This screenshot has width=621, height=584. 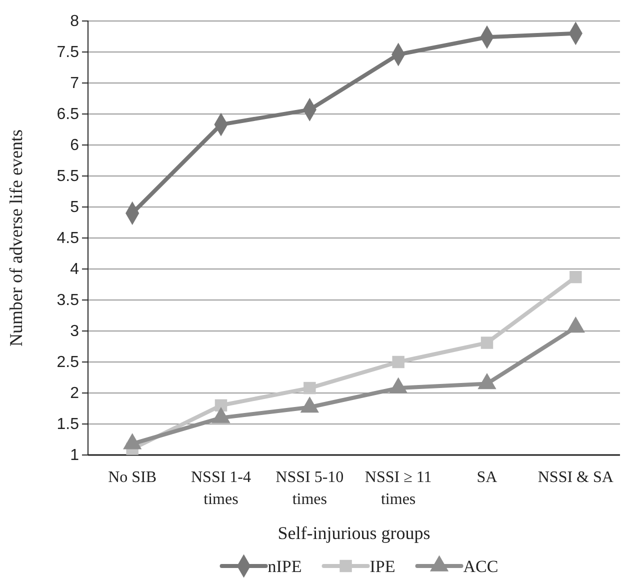 What do you see at coordinates (354, 533) in the screenshot?
I see `x-axis-title: Self-injurious groups` at bounding box center [354, 533].